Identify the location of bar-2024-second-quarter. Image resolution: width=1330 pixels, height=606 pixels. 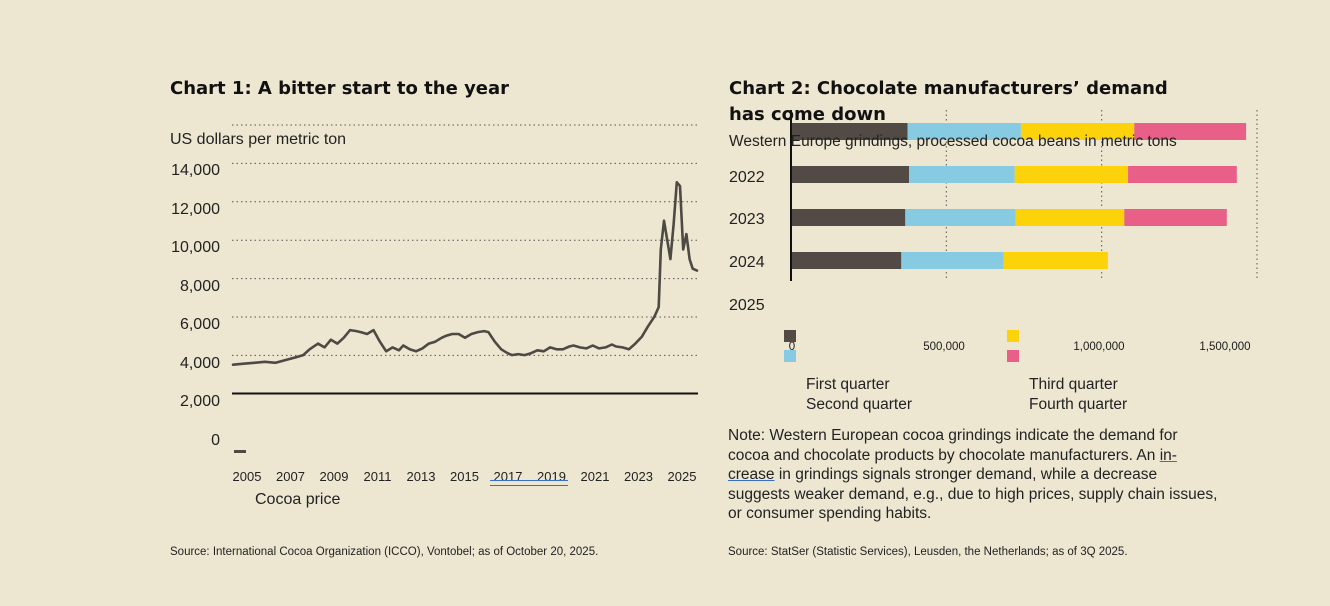
(960, 217).